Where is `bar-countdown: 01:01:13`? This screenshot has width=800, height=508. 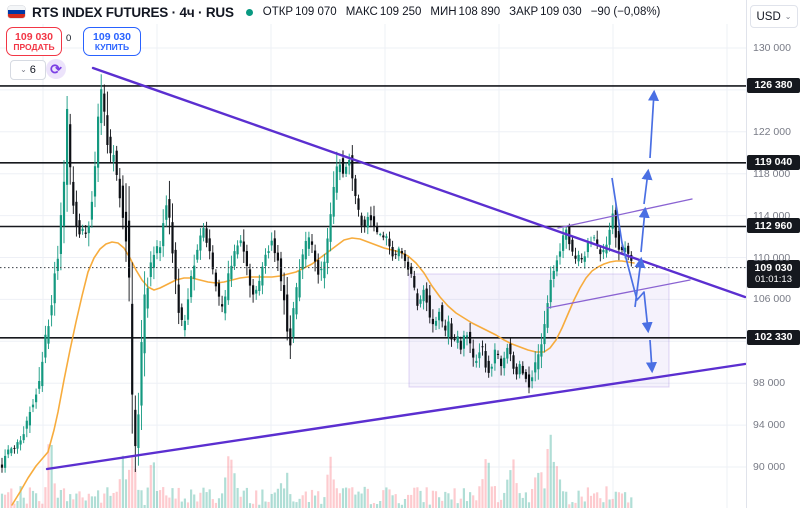
bar-countdown: 01:01:13 is located at coordinates (773, 280).